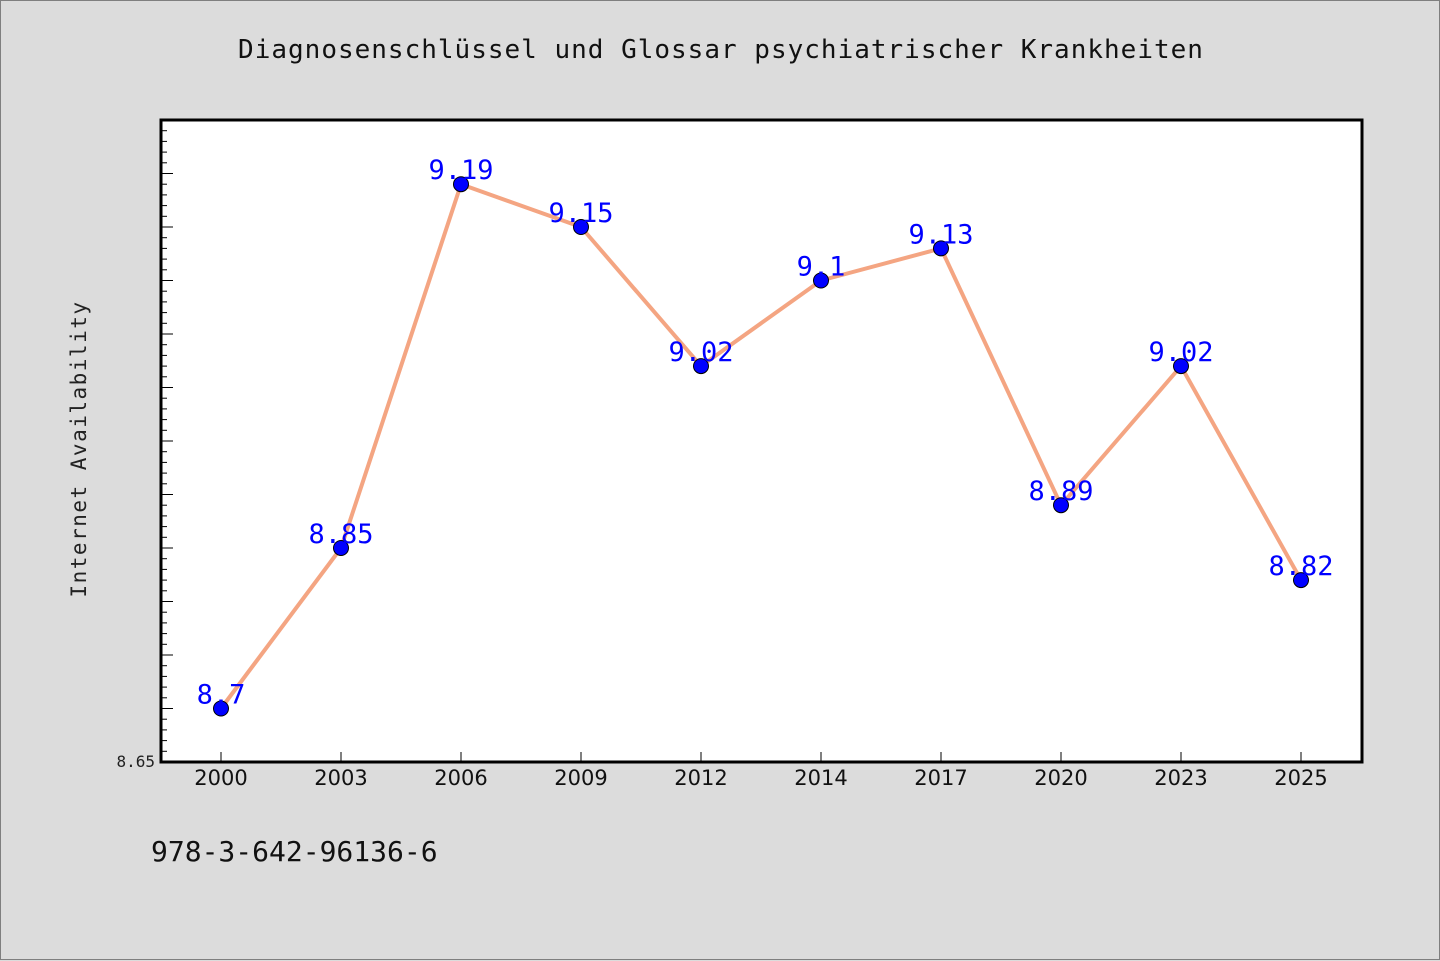  Describe the element at coordinates (1060, 491) in the screenshot. I see `data-label: 8.89` at that location.